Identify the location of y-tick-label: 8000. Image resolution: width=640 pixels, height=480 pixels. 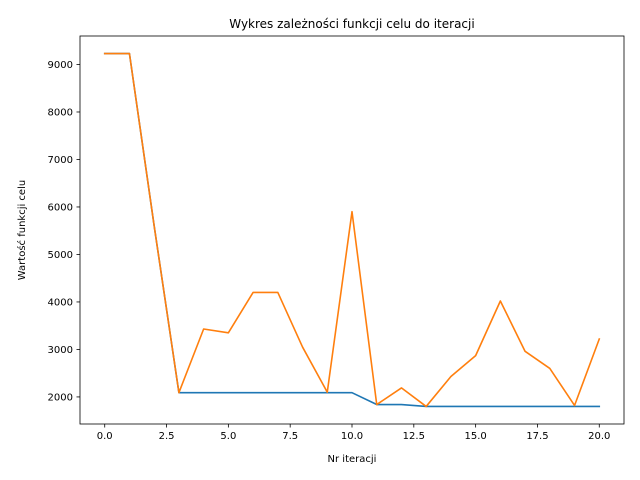
(60, 112).